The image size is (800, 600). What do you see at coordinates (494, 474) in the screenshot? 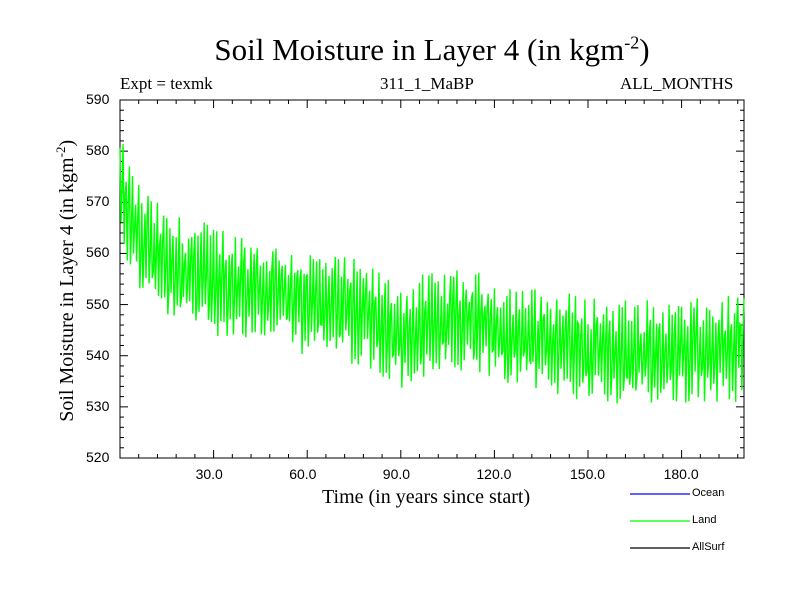
I see `x-tick-label: 120.0` at bounding box center [494, 474].